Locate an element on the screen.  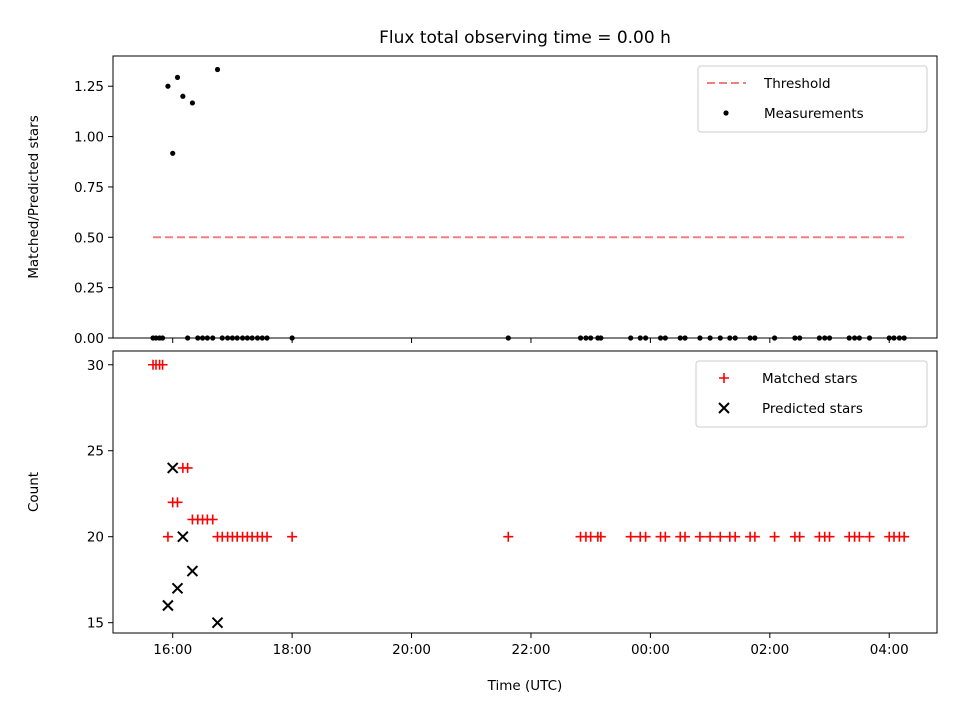
y-tick-label: 0.50 is located at coordinates (89, 238).